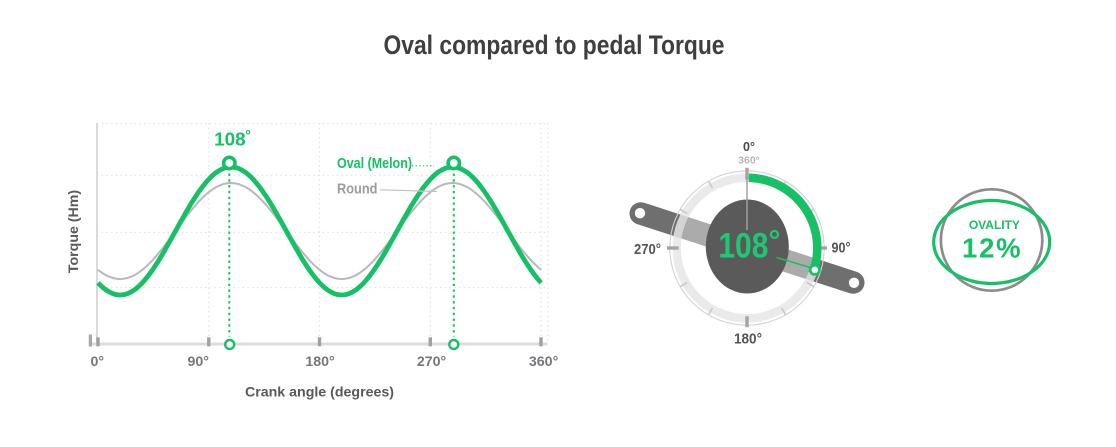 This screenshot has width=1116, height=447. Describe the element at coordinates (357, 190) in the screenshot. I see `svg-text: Round` at that location.